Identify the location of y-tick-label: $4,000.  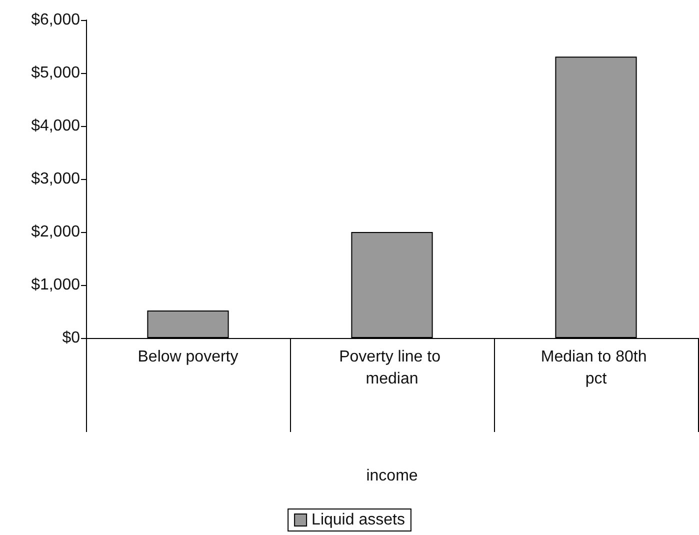
(55, 126).